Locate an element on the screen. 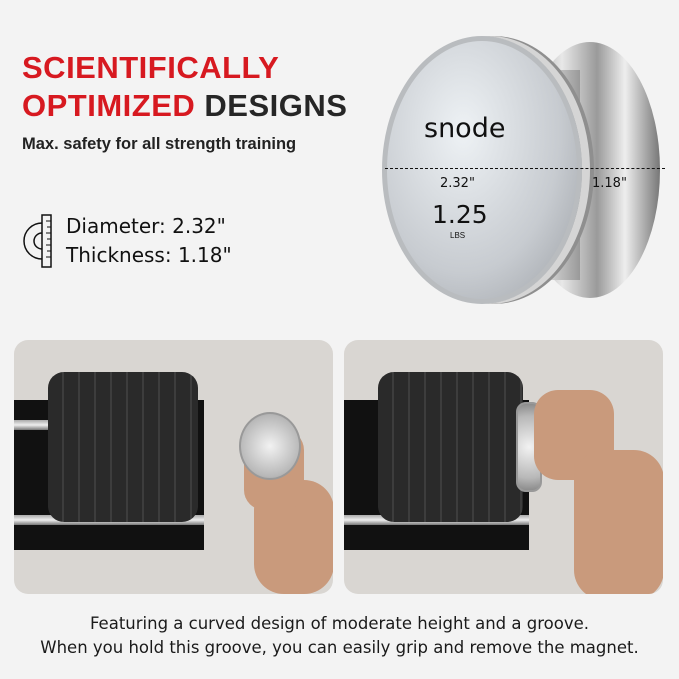 Image resolution: width=679 pixels, height=679 pixels. subtitle: Max. safety for all strength training is located at coordinates (159, 144).